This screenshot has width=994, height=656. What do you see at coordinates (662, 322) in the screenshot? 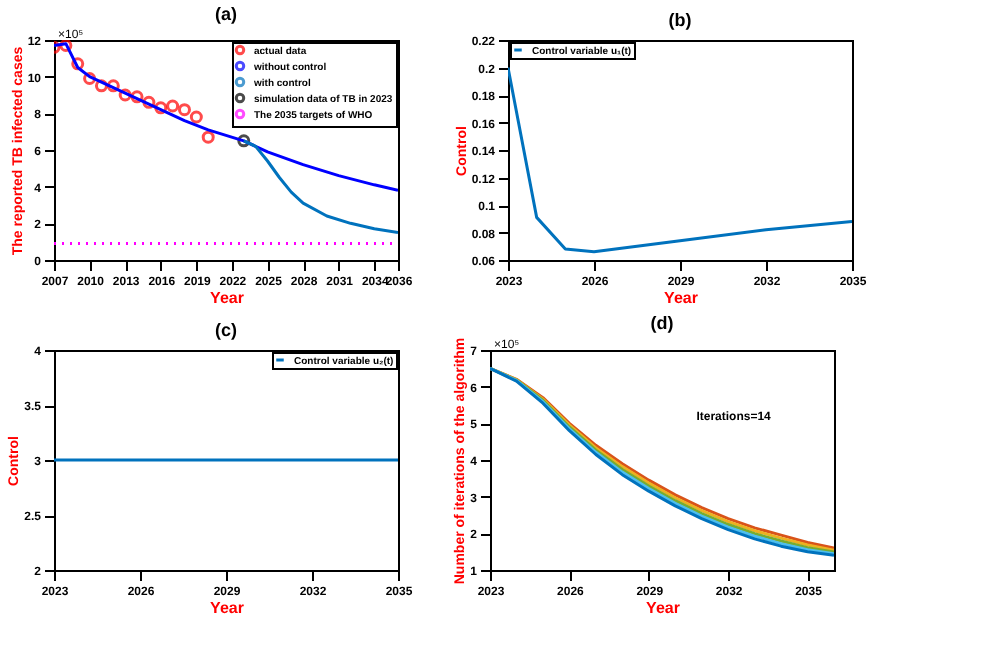
I see `chart-title: (d)` at bounding box center [662, 322].